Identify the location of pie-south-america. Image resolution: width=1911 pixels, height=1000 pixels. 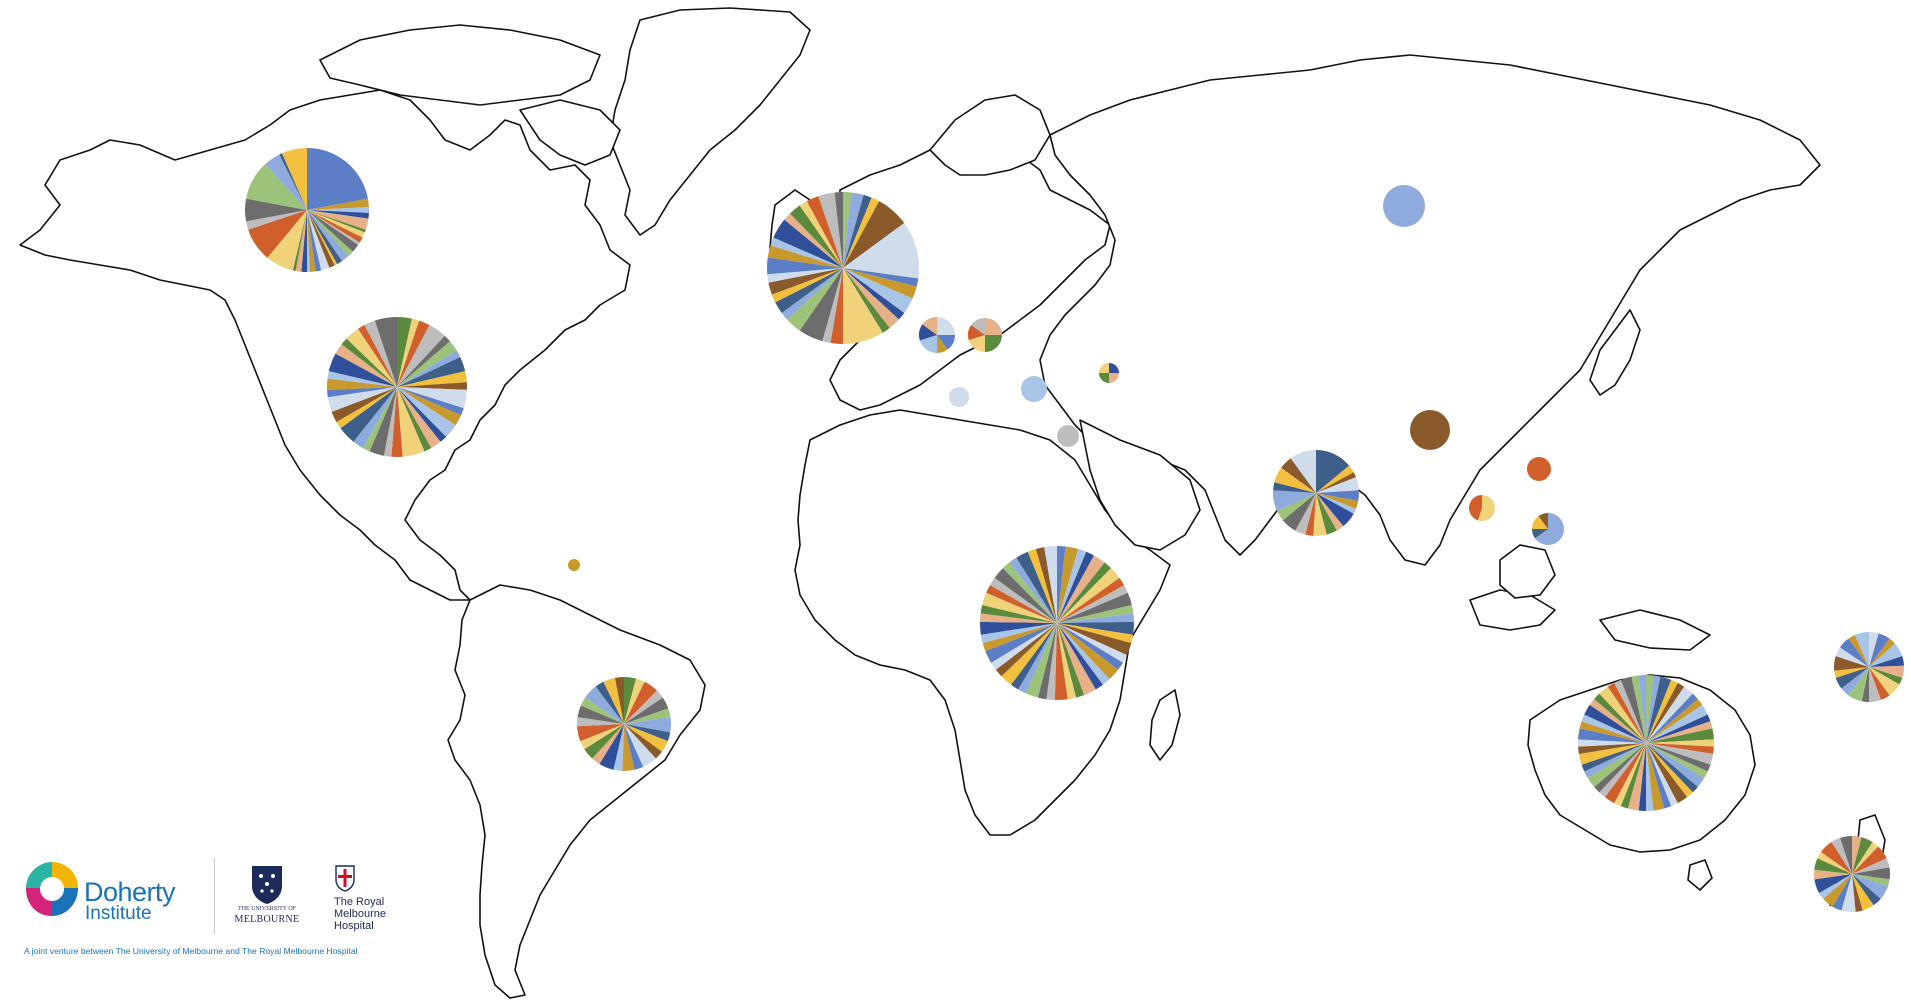
(624, 724).